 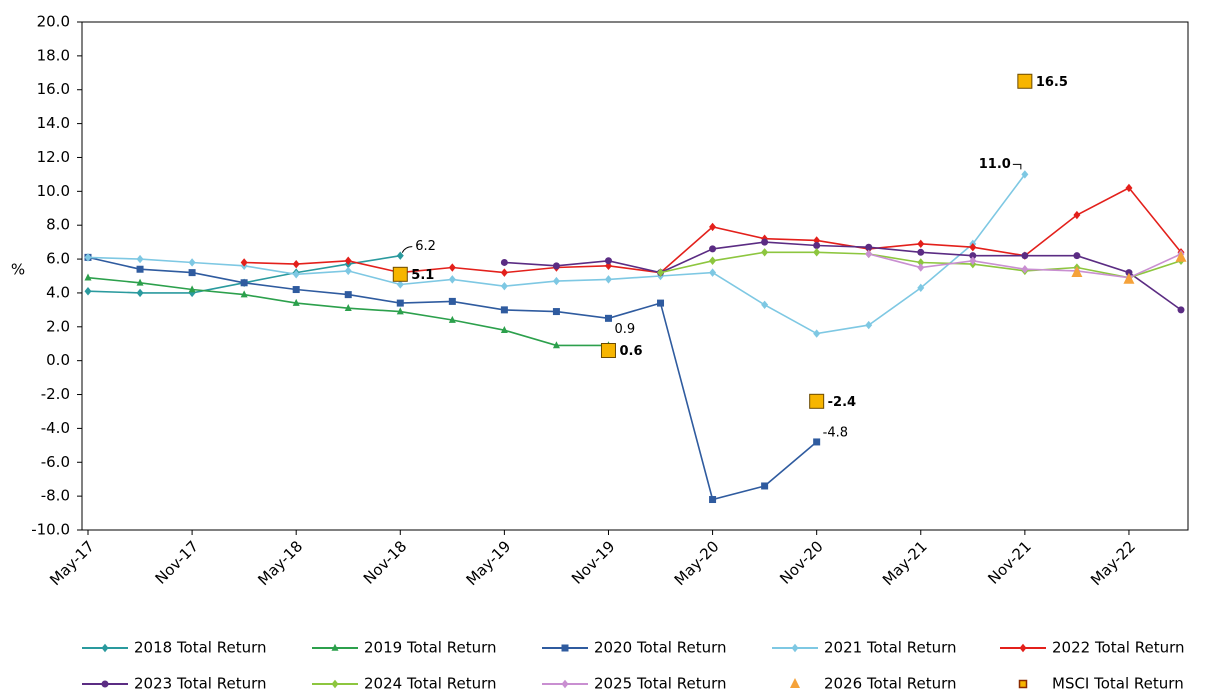 I want to click on legend-label: 2022 Total Return, so click(x=1118, y=648).